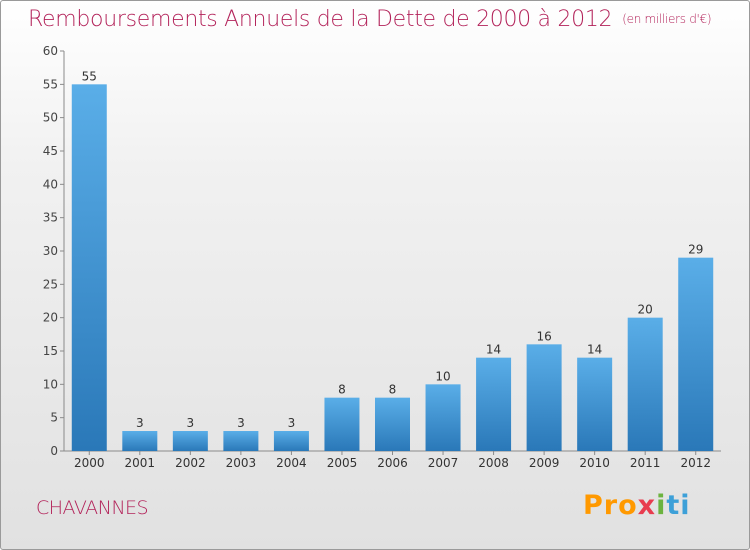 The height and width of the screenshot is (550, 750). What do you see at coordinates (493, 463) in the screenshot?
I see `x-tick-label: 2008` at bounding box center [493, 463].